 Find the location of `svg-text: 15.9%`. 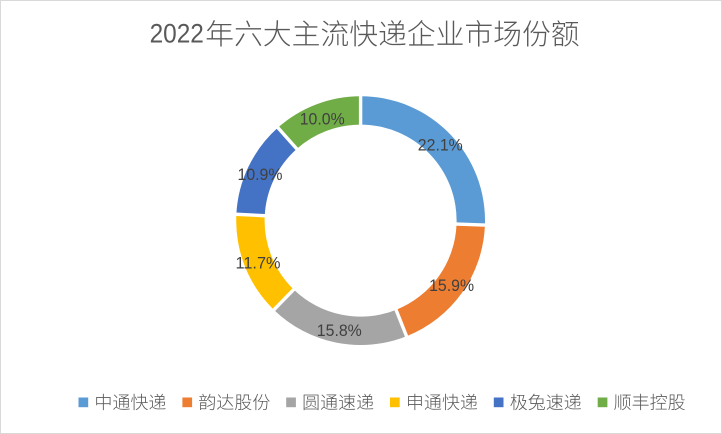

svg-text: 15.9% is located at coordinates (451, 285).